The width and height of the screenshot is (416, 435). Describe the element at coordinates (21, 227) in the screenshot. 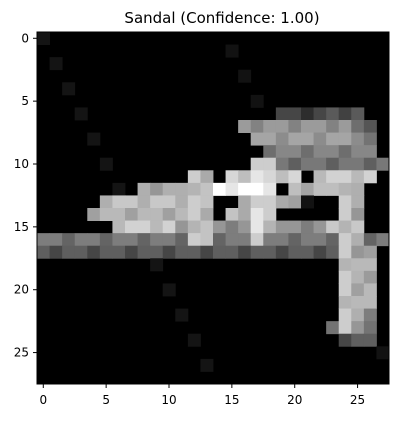

I see `y-tick-label: 15` at that location.